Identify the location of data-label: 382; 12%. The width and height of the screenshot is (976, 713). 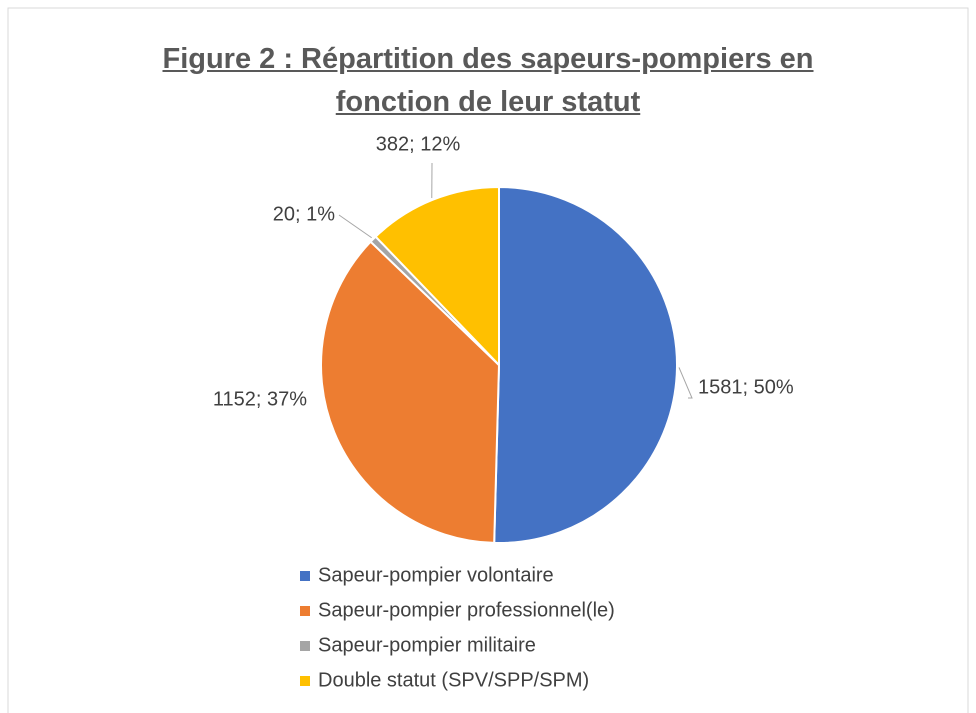
(418, 144).